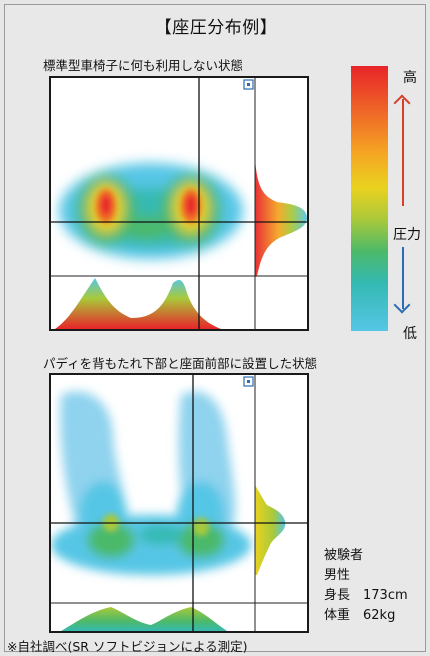  What do you see at coordinates (369, 198) in the screenshot?
I see `pressure-color-scale` at bounding box center [369, 198].